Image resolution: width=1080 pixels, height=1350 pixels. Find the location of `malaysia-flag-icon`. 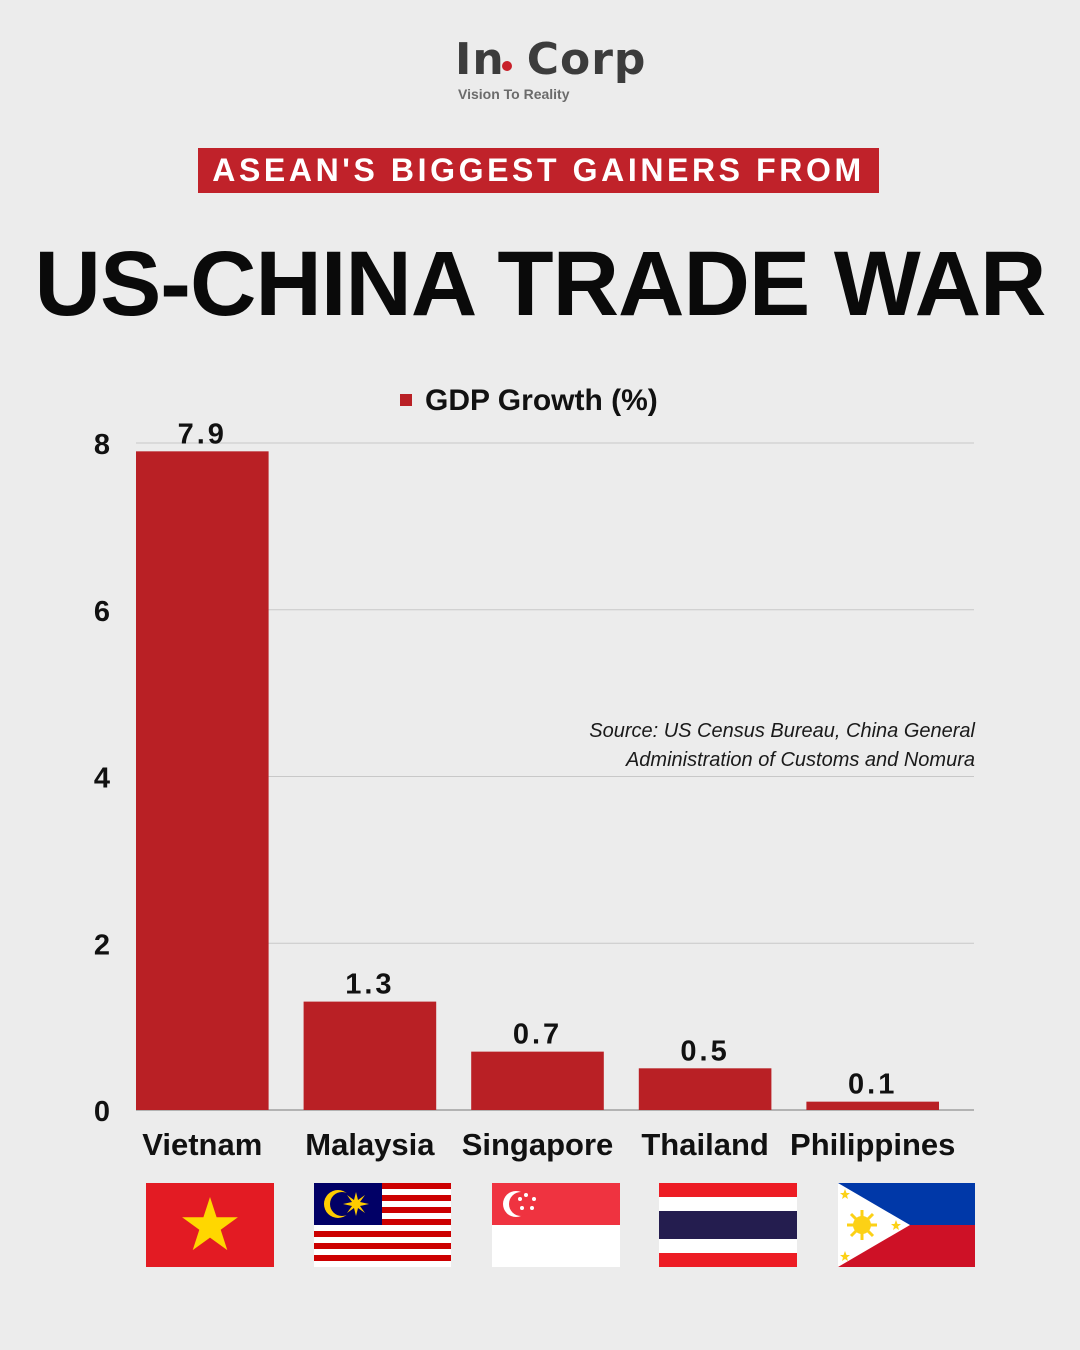

malaysia-flag-icon is located at coordinates (382, 1225).